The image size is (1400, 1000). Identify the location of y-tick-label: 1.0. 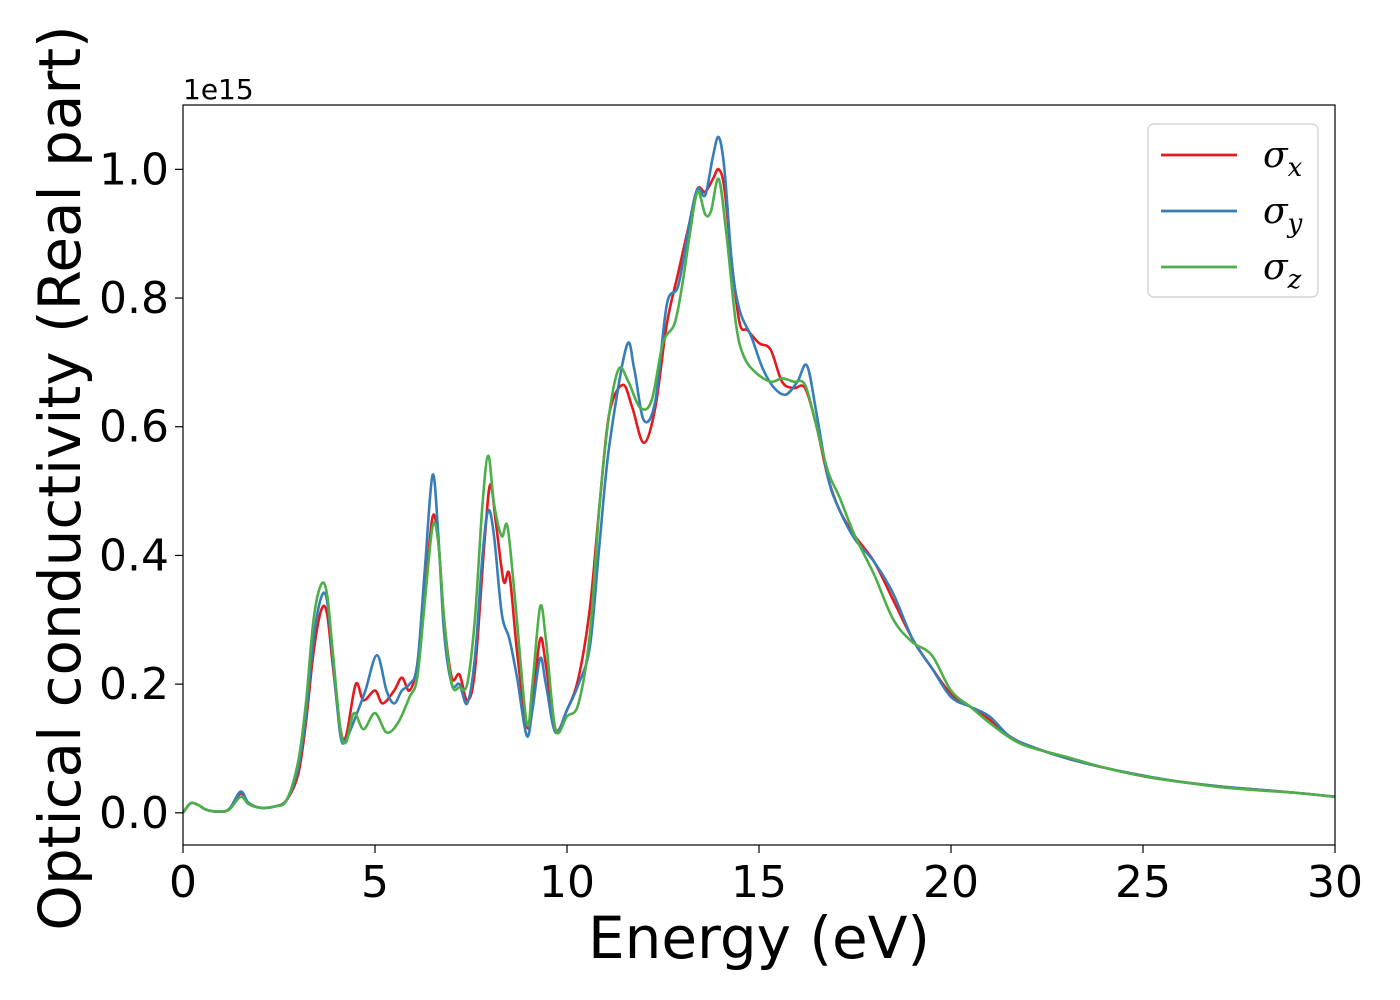
(134, 169).